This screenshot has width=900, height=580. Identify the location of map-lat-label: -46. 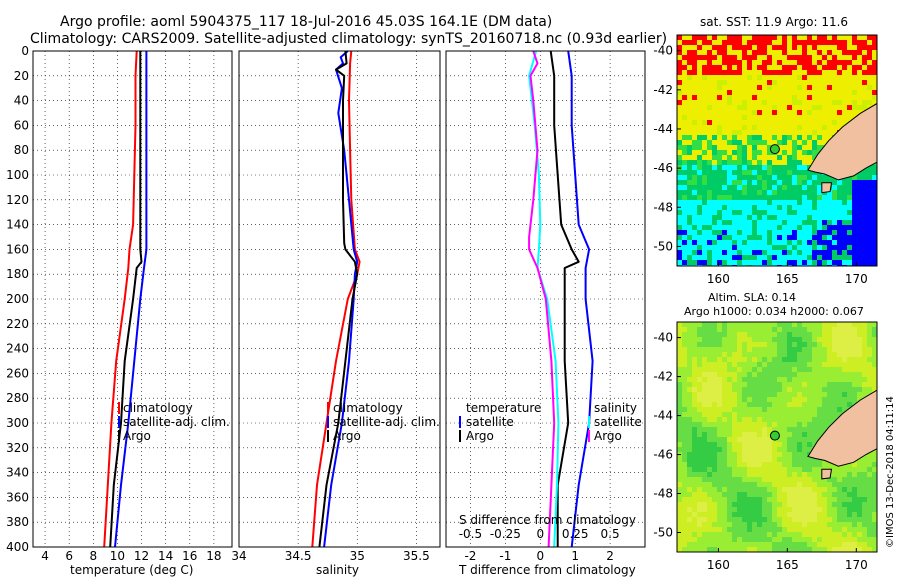
(663, 455).